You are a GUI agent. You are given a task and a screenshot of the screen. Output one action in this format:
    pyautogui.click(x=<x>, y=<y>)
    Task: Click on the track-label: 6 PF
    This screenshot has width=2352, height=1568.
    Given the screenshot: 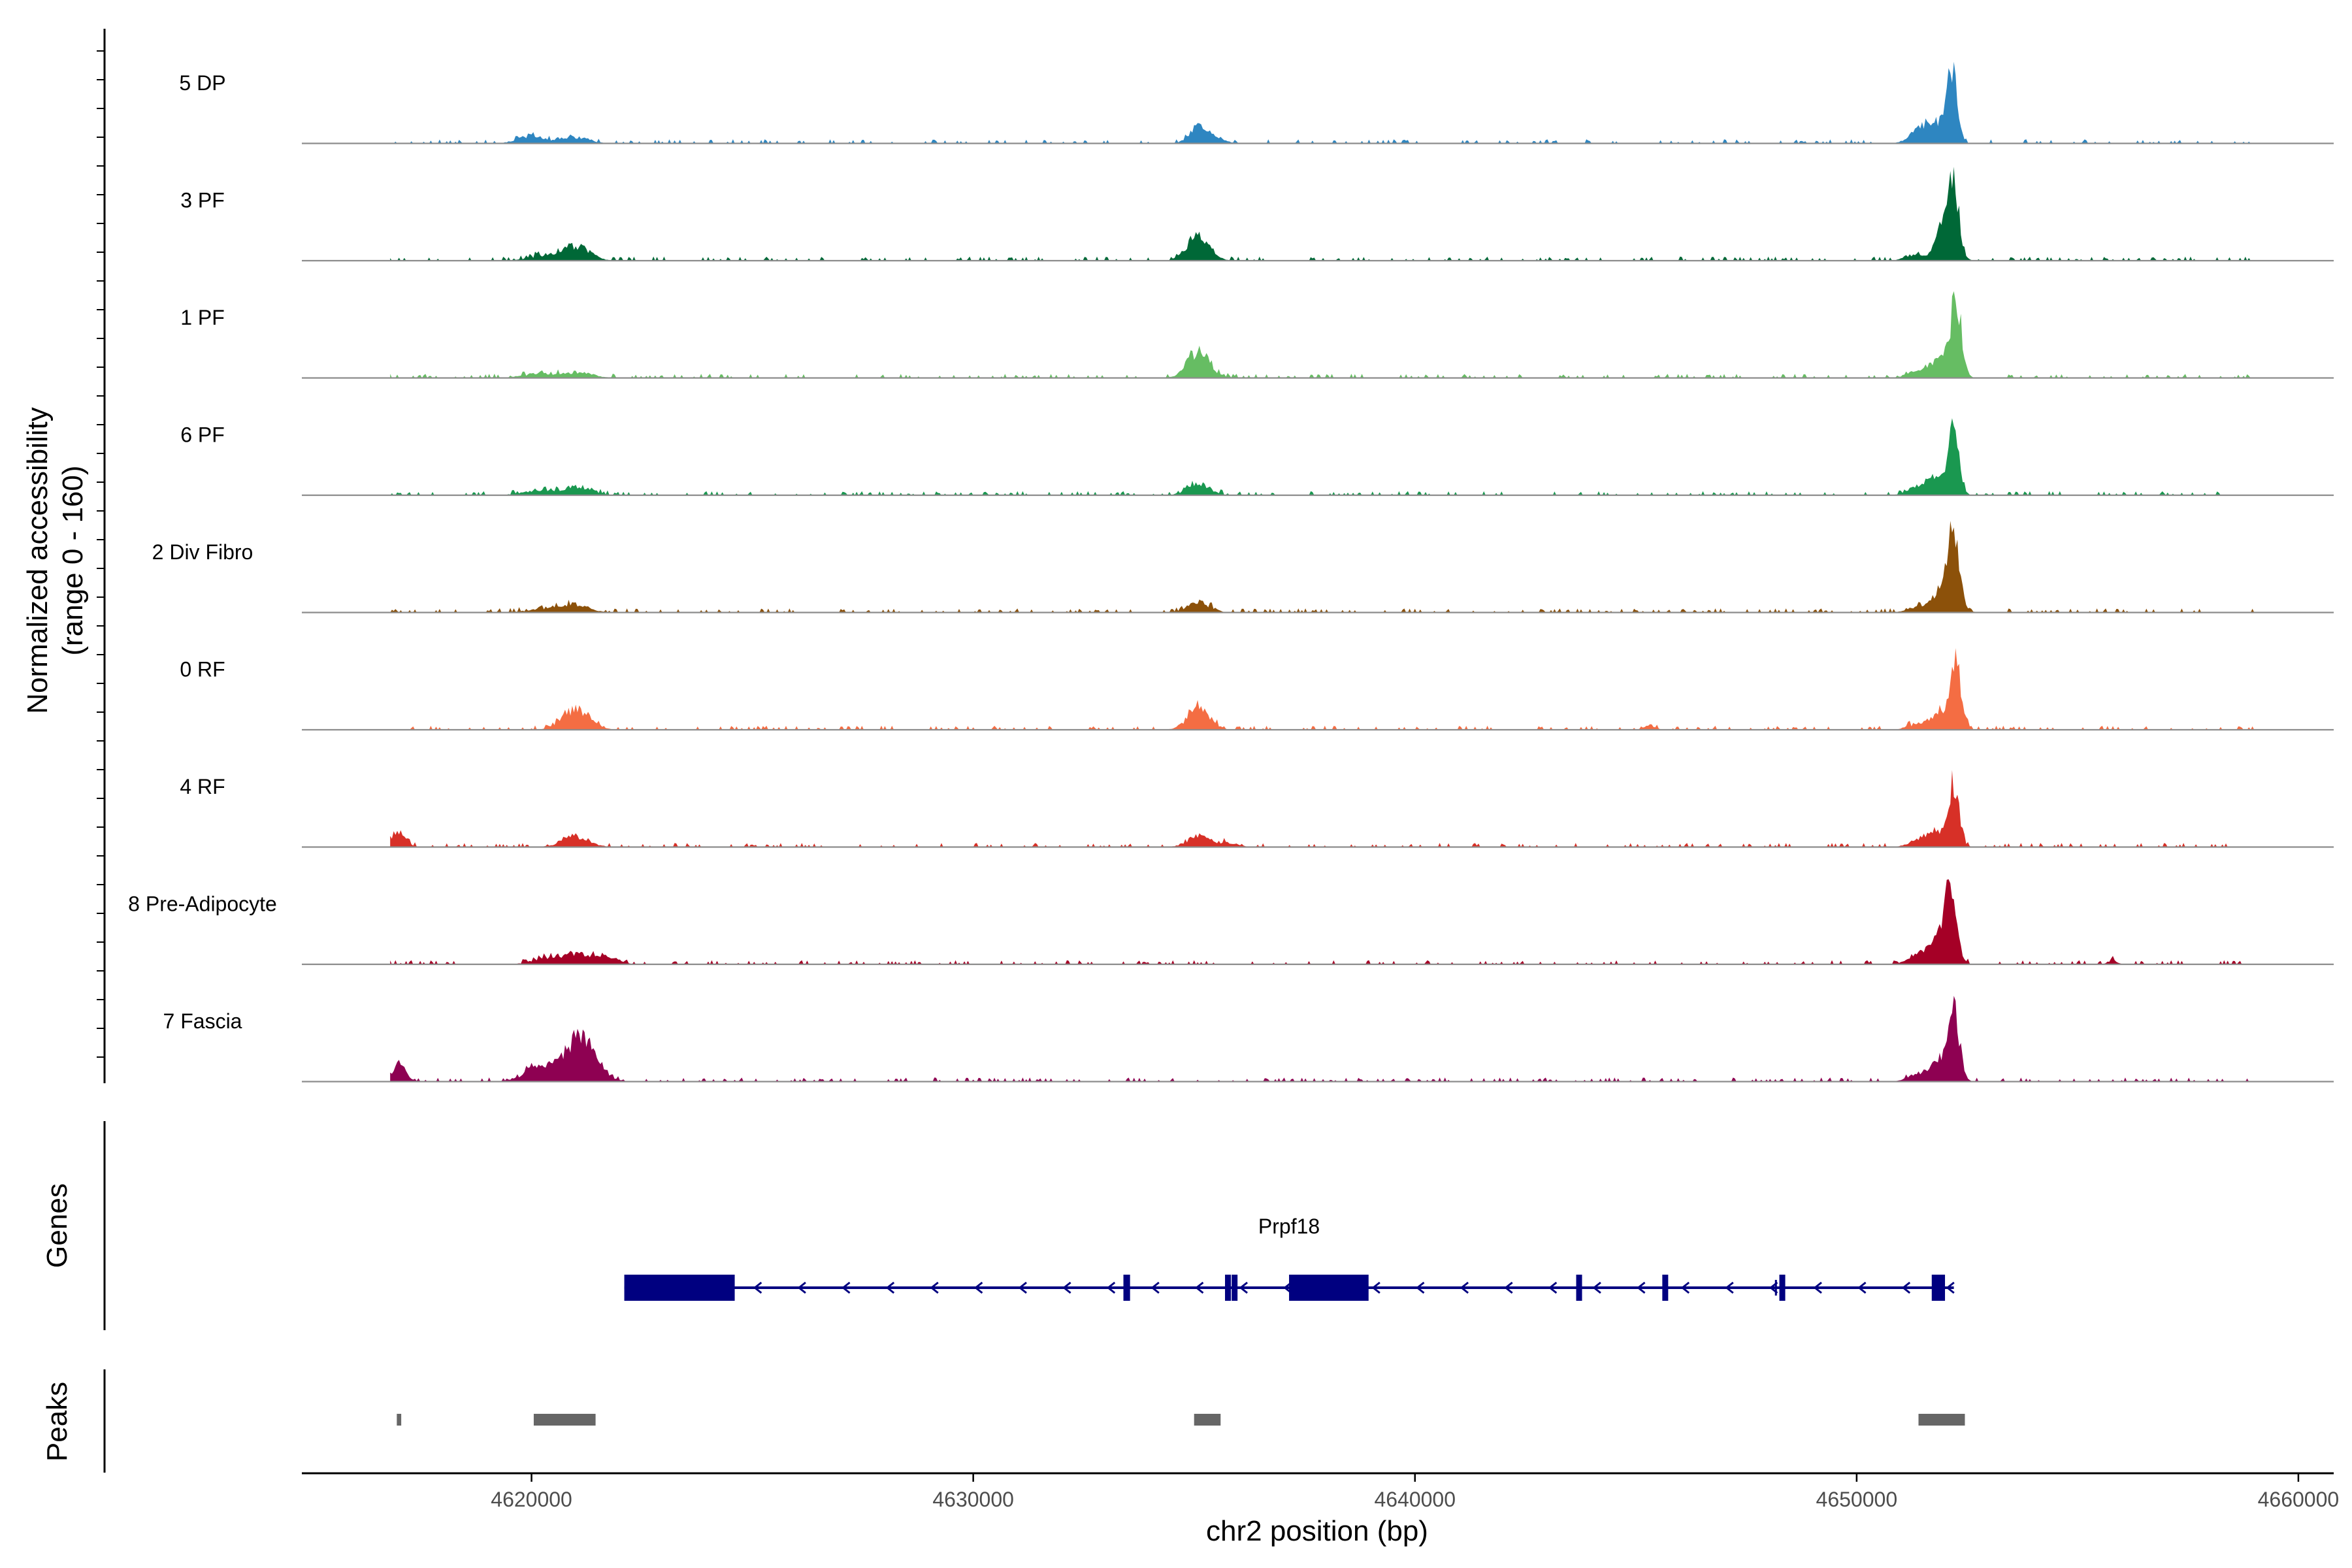 What is the action you would take?
    pyautogui.click(x=202, y=435)
    